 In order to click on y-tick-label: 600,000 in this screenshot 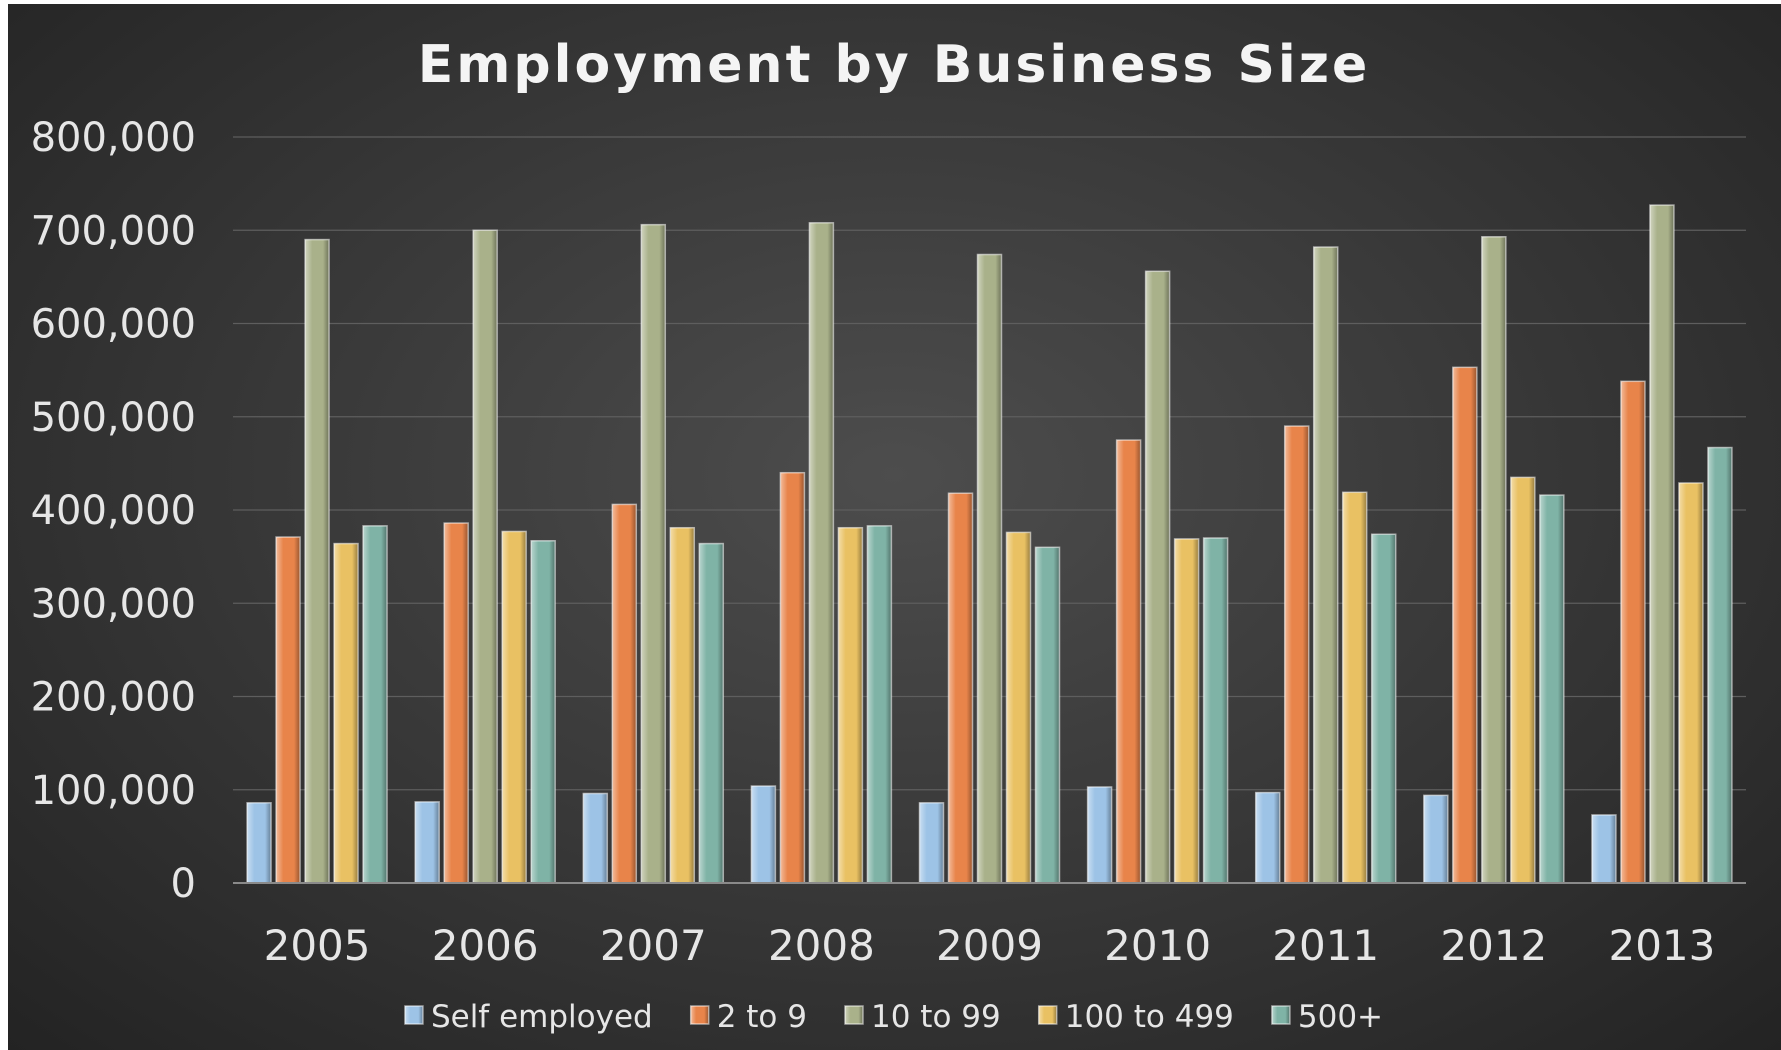, I will do `click(113, 325)`.